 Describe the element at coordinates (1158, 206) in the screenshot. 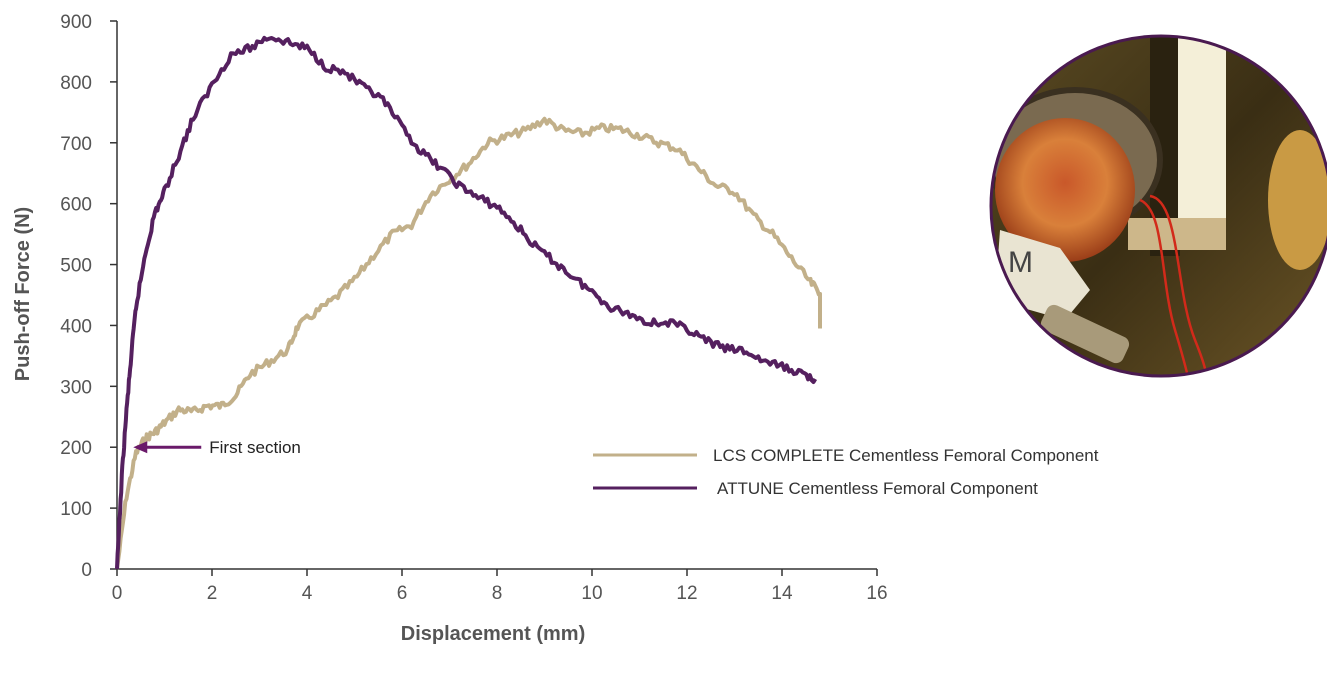

I see `knee-implant-test-photo: M` at that location.